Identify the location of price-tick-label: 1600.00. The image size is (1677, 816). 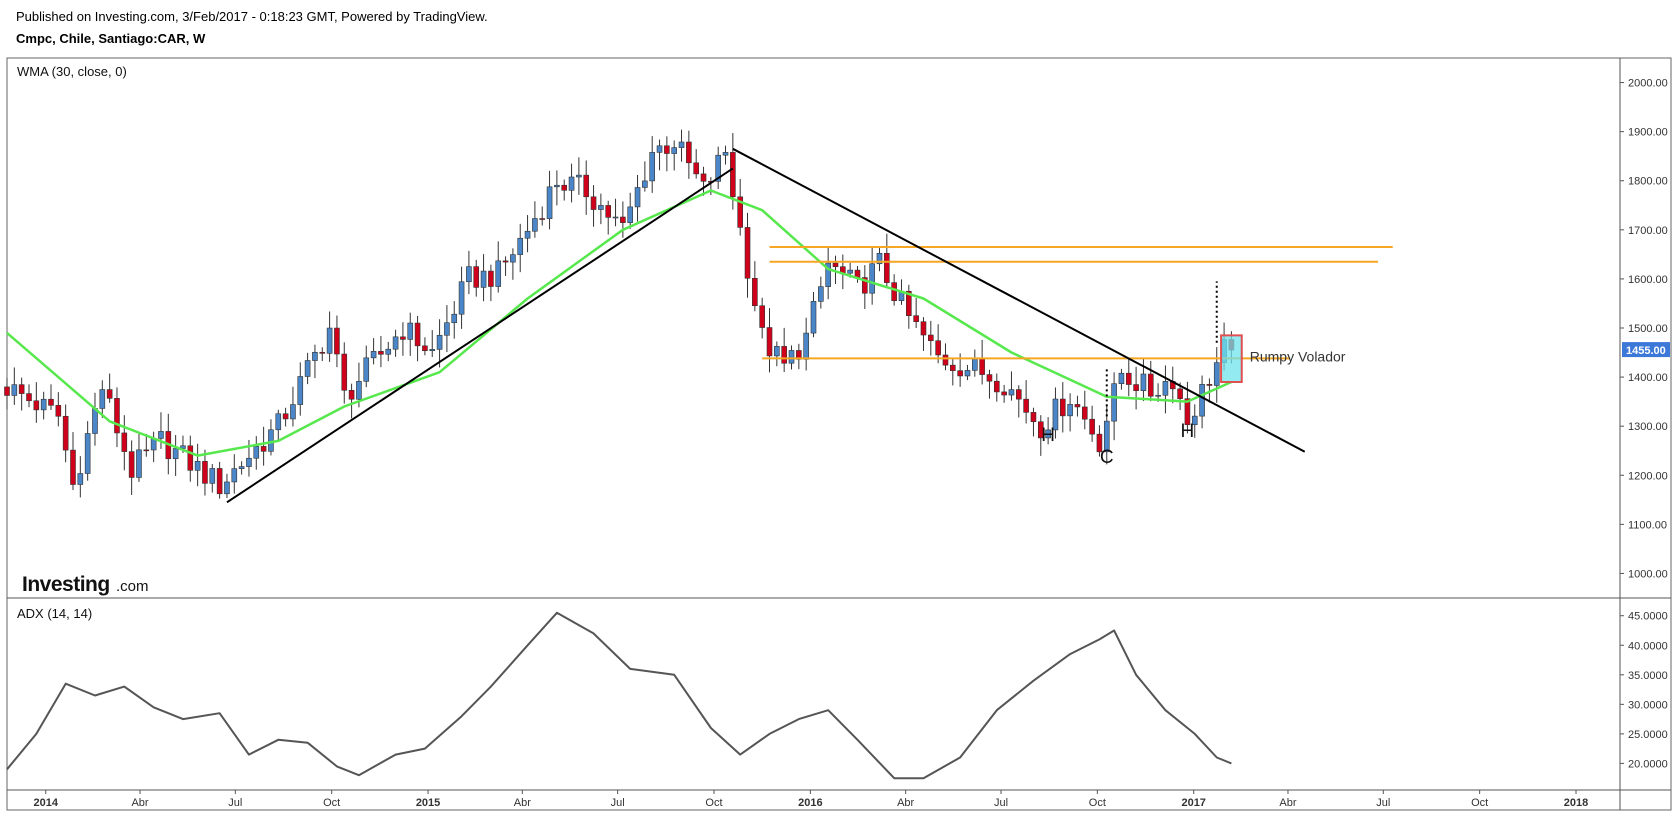
(1648, 280).